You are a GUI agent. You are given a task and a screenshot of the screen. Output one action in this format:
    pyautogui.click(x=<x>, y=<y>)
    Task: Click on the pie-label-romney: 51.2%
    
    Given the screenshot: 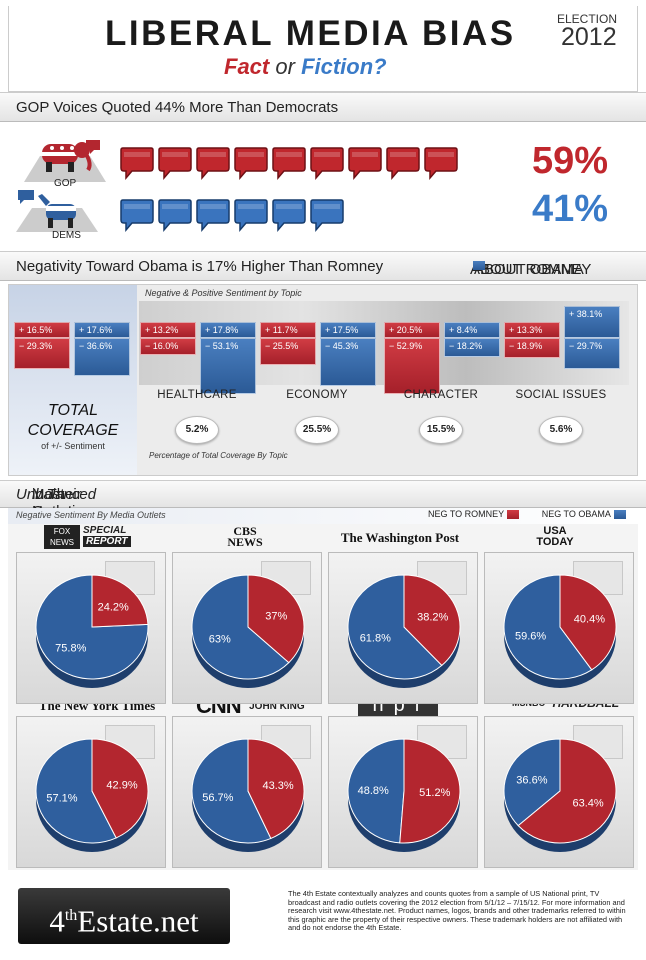 What is the action you would take?
    pyautogui.click(x=434, y=793)
    